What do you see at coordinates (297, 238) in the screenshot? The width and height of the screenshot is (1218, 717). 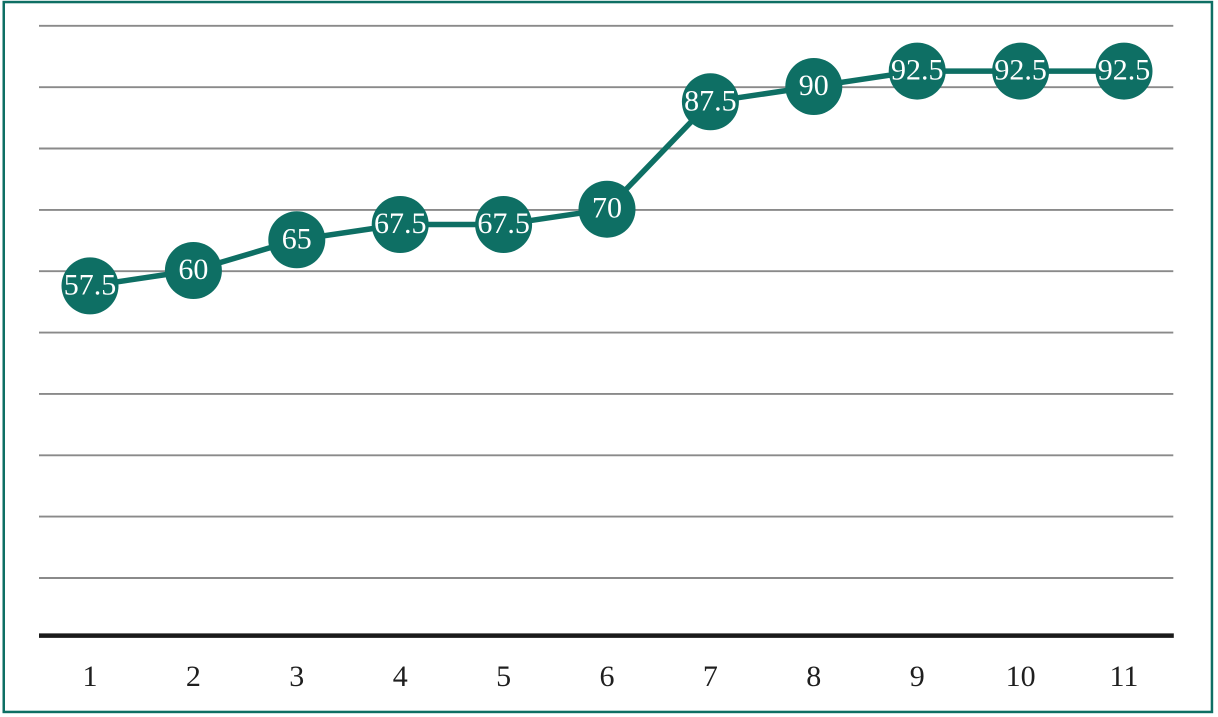 I see `svg-text: 65` at bounding box center [297, 238].